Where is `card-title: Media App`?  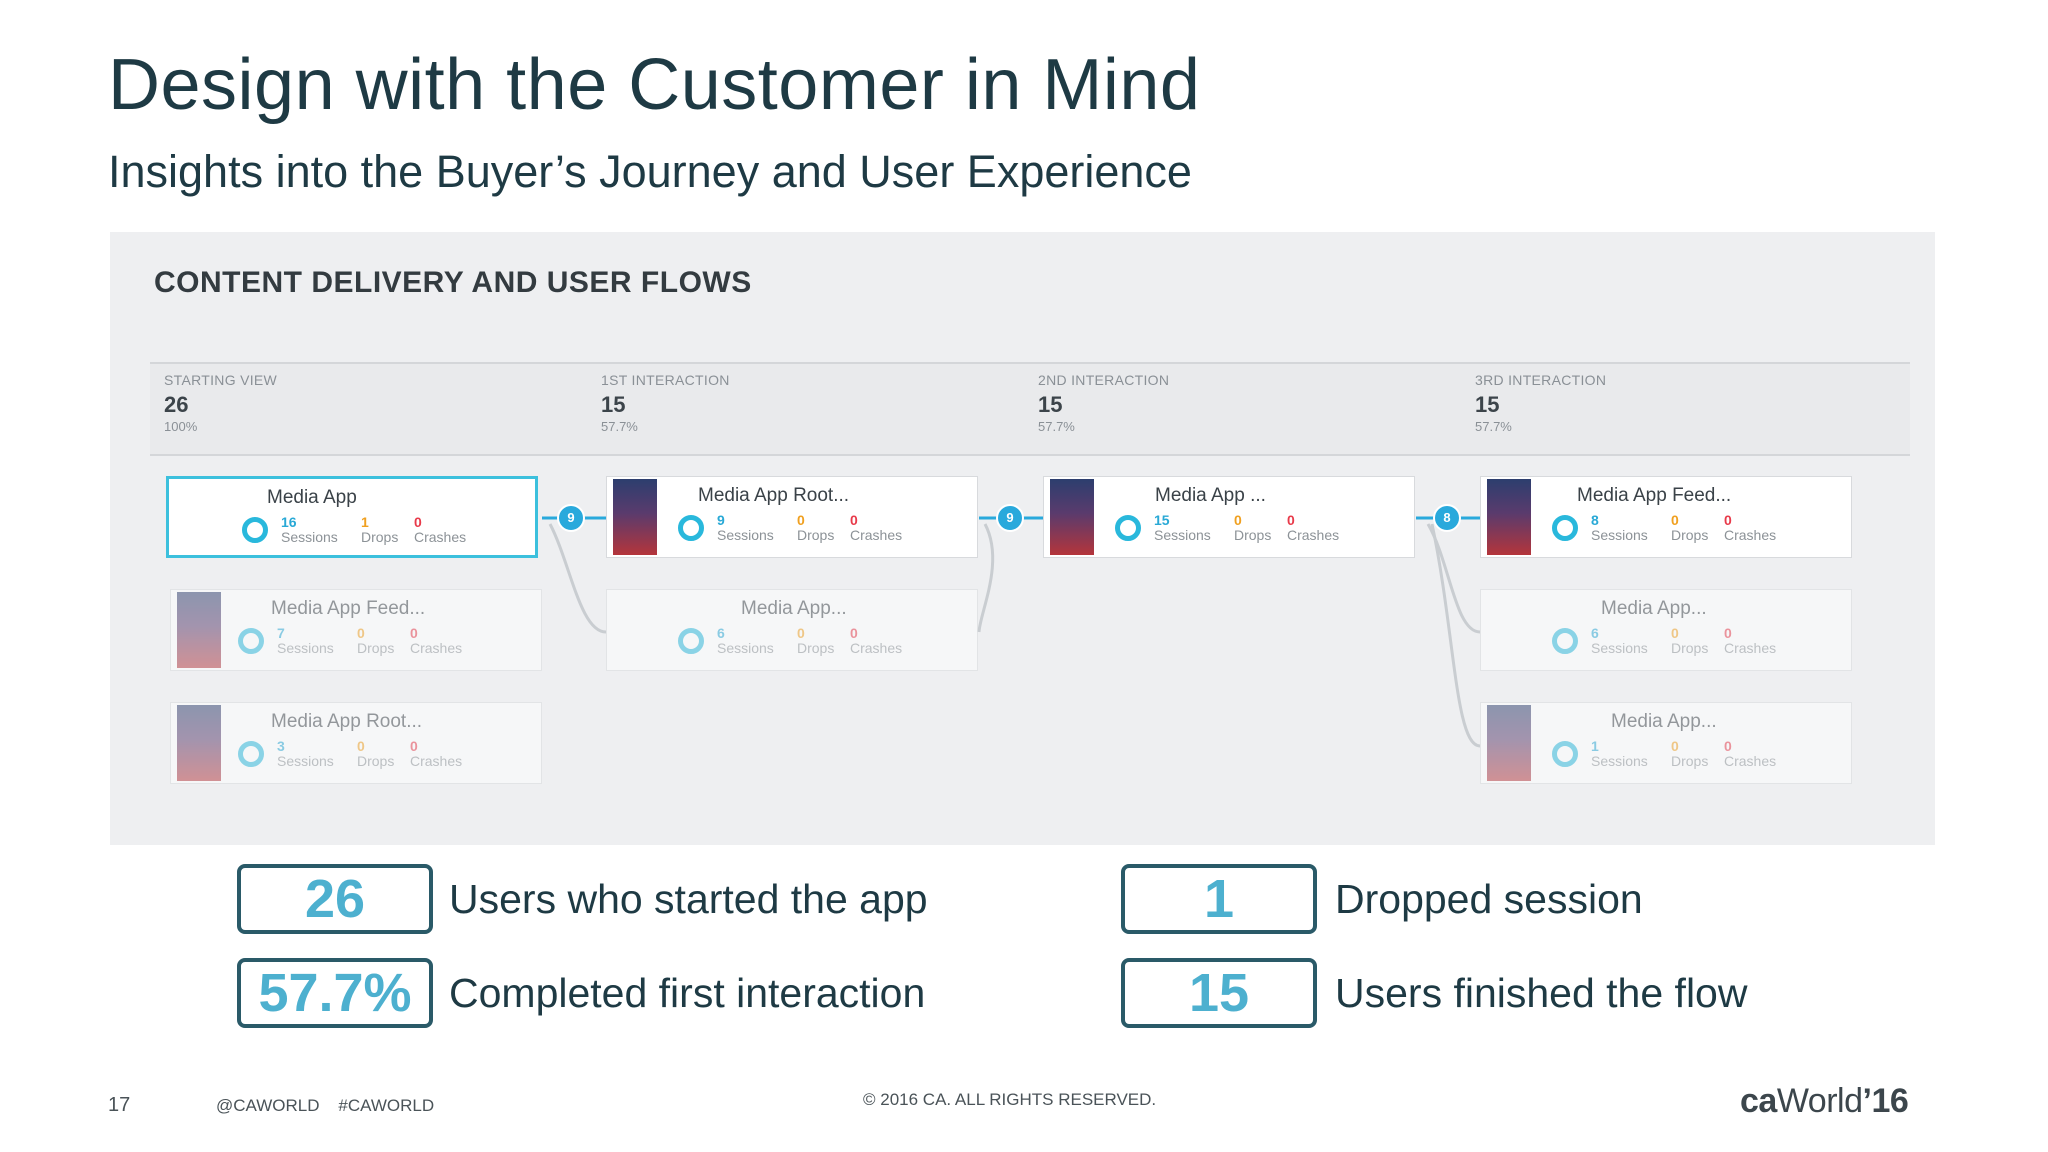
card-title: Media App is located at coordinates (312, 497).